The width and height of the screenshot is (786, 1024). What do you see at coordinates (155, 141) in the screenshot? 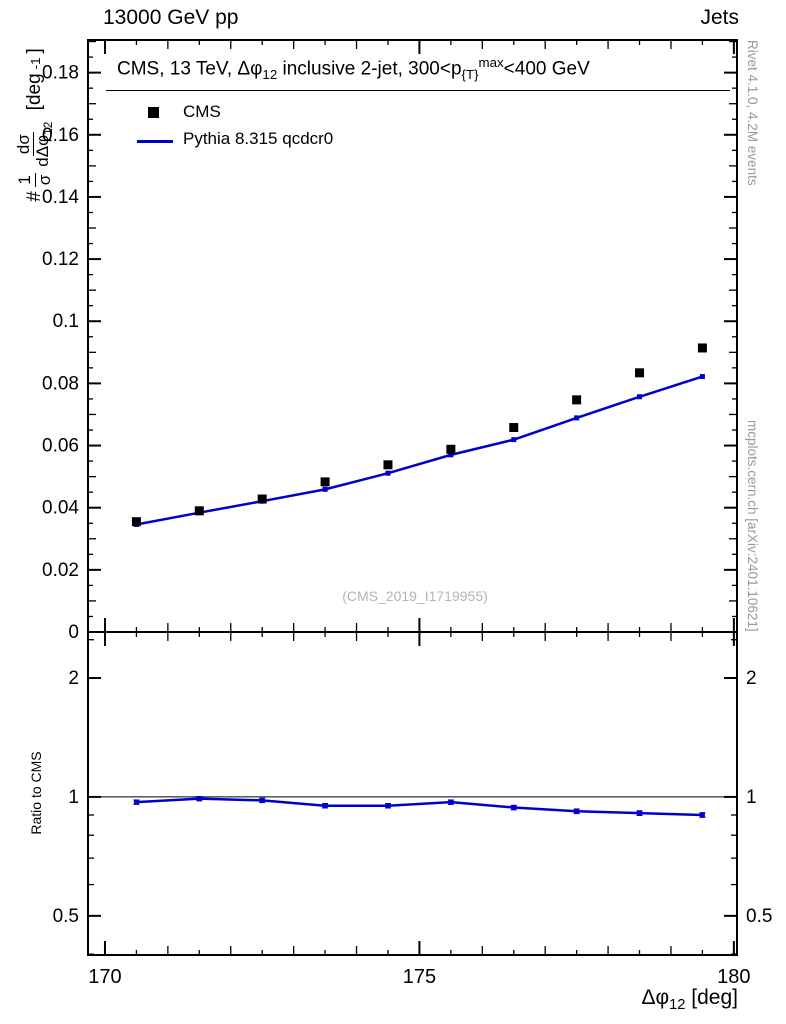
I see `legend-marker-pythia` at bounding box center [155, 141].